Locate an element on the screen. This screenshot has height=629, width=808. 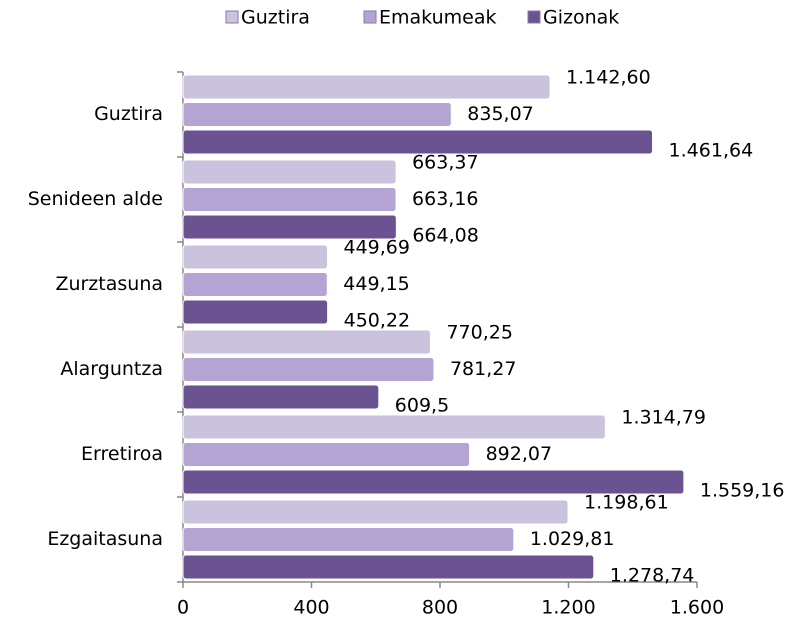
value-label: 1.461,64 is located at coordinates (711, 151).